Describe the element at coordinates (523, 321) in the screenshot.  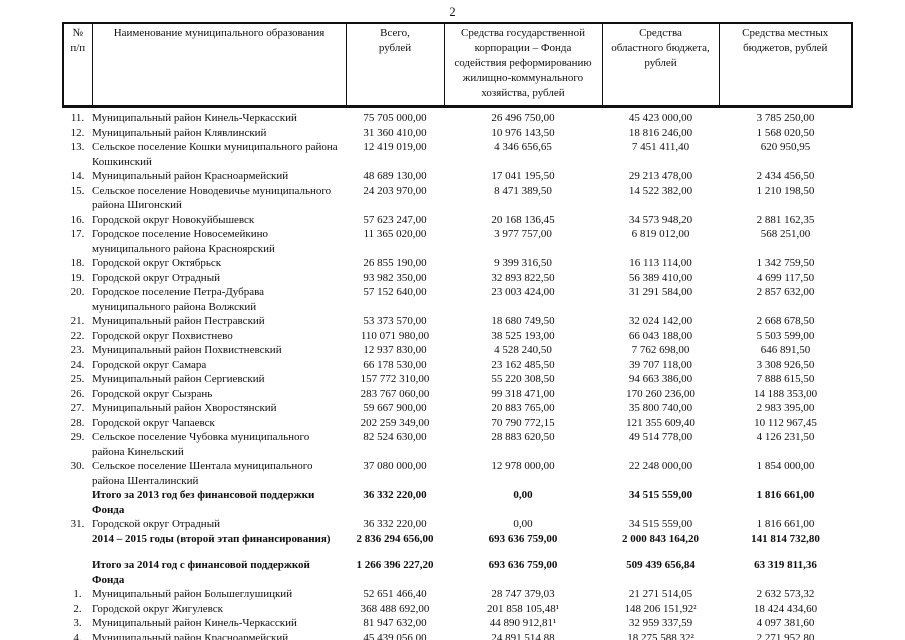
I see `fund-value: 18 680 749,50` at that location.